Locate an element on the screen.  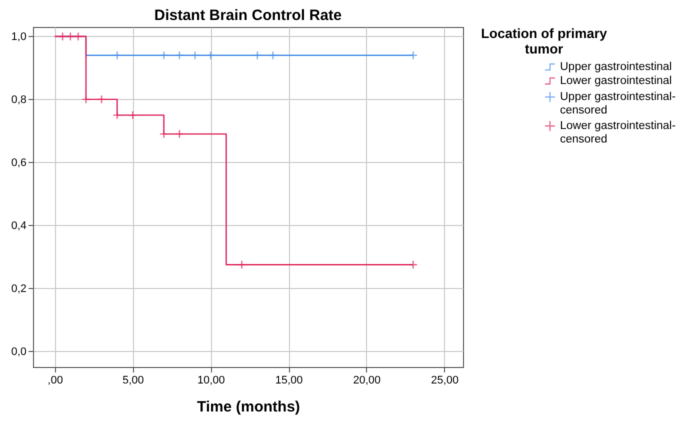
x-tick-label: 15,00 is located at coordinates (289, 380).